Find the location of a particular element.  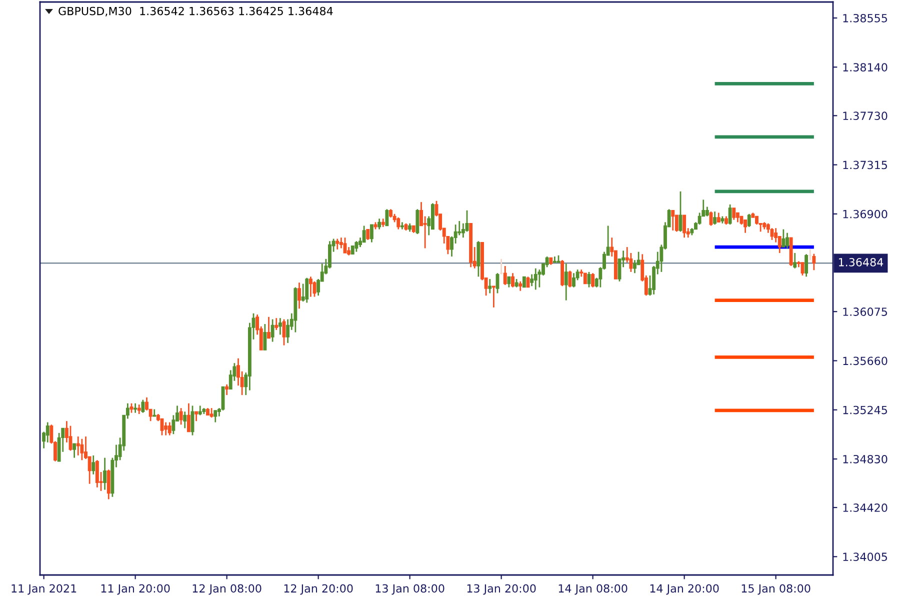

y-tick-label: 1.34420 is located at coordinates (865, 507).